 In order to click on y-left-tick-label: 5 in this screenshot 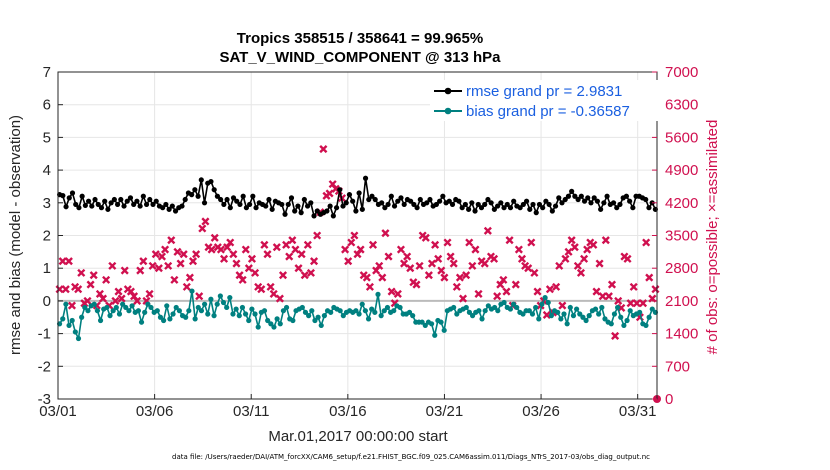, I will do `click(47, 137)`.